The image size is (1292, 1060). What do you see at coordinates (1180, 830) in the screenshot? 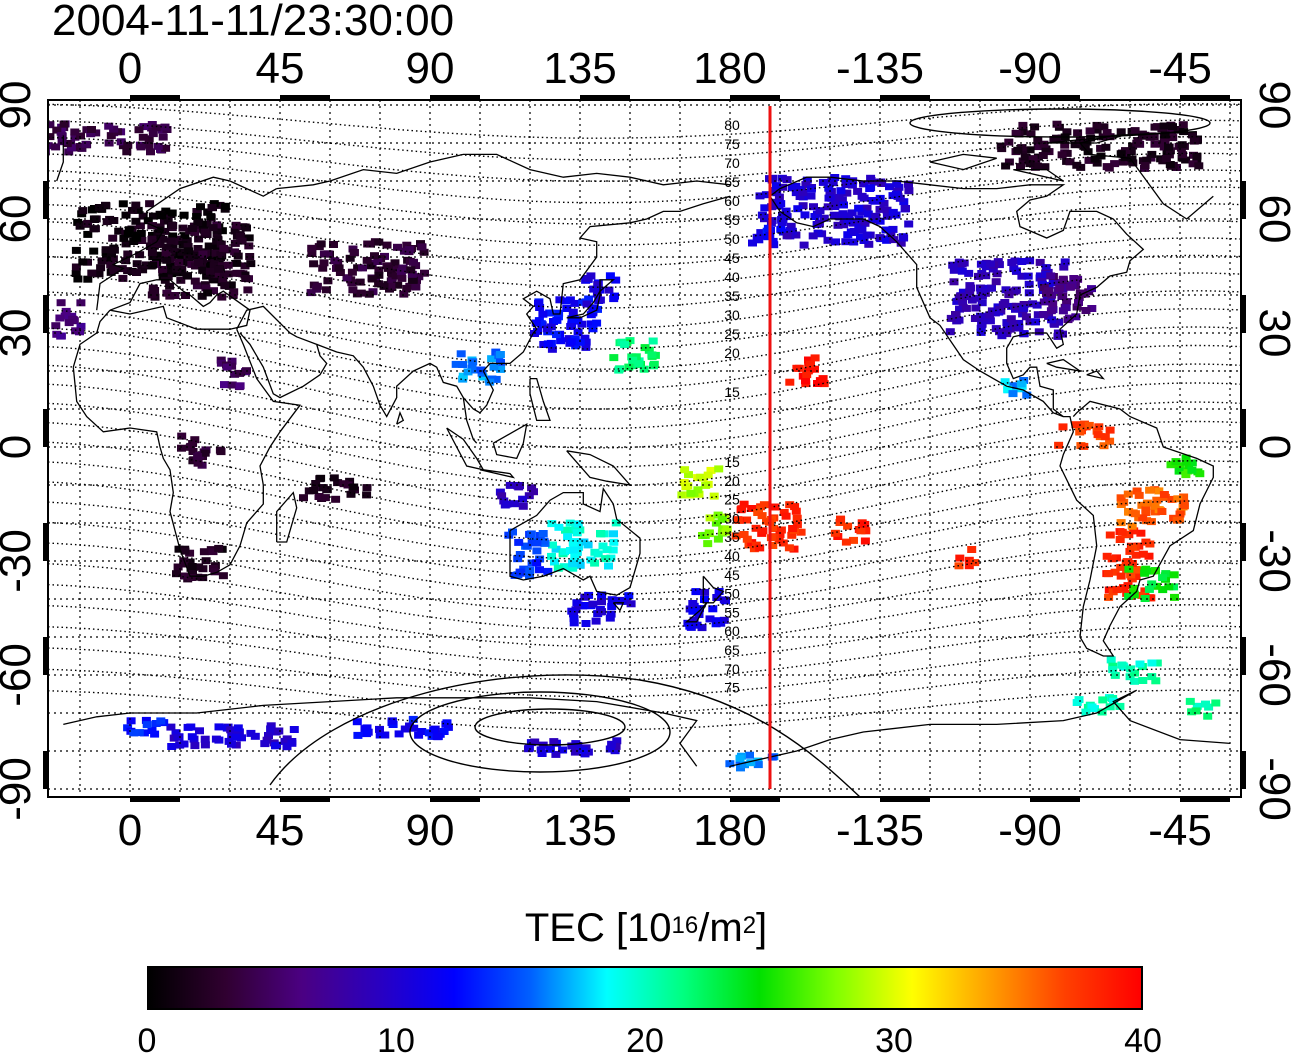
I see `bottom-longitude-label: -45` at bounding box center [1180, 830].